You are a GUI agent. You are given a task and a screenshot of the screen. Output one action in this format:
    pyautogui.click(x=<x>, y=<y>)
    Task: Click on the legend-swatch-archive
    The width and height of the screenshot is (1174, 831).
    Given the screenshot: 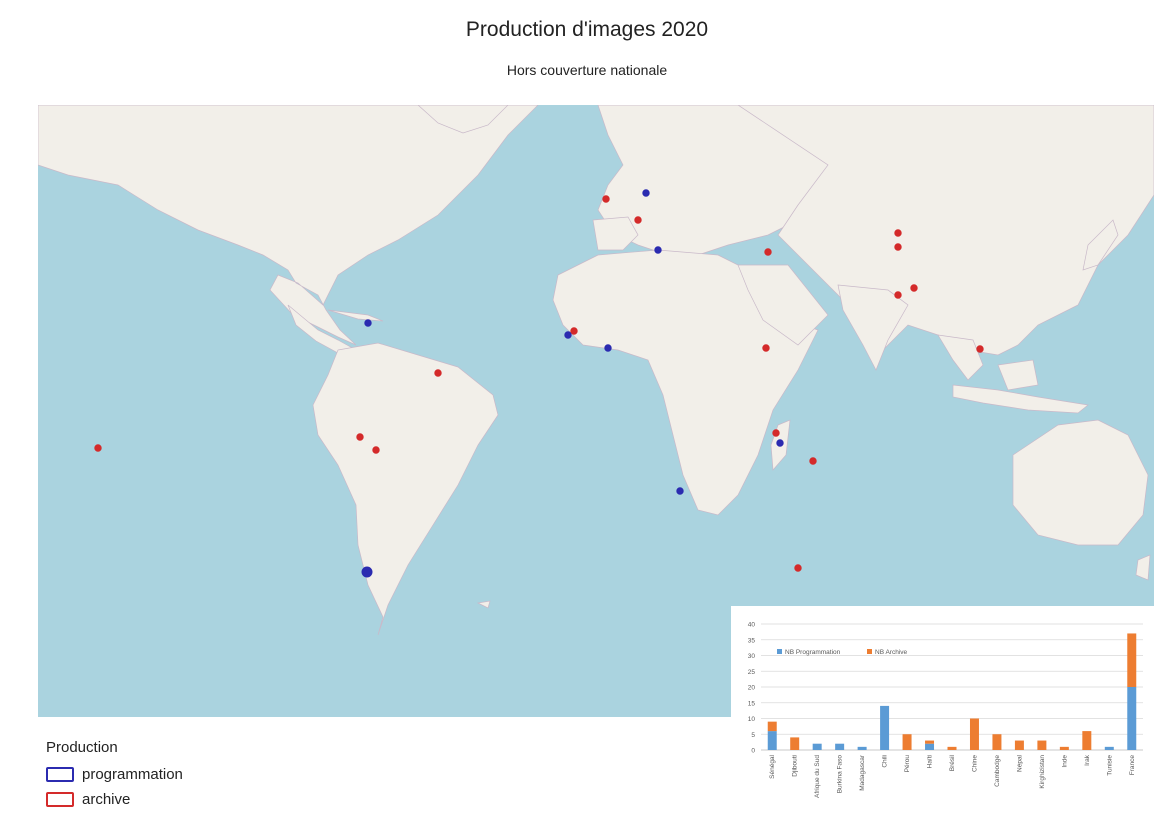 What is the action you would take?
    pyautogui.click(x=60, y=799)
    